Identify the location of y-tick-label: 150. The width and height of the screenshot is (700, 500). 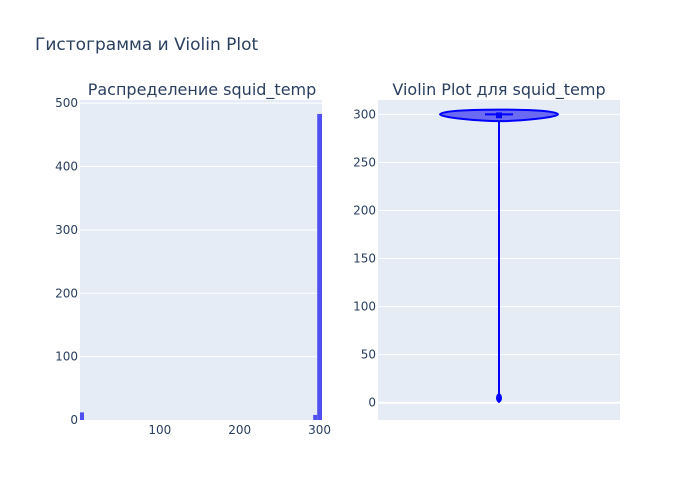
(364, 259).